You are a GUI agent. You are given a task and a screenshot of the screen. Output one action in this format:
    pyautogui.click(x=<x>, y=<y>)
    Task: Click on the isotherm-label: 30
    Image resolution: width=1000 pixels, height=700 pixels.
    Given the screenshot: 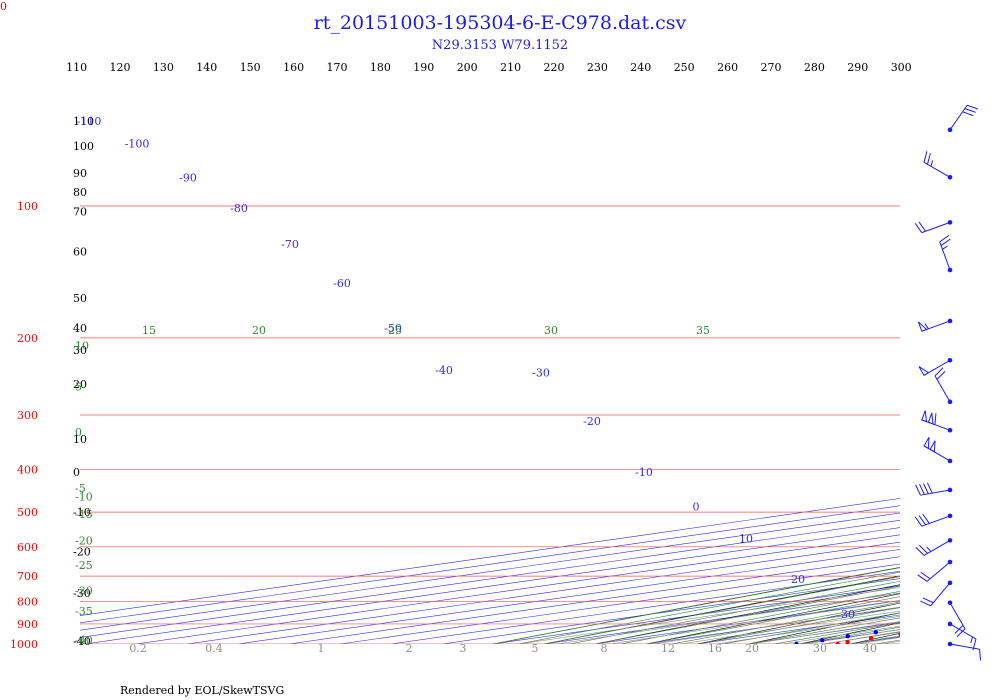 What is the action you would take?
    pyautogui.click(x=848, y=614)
    